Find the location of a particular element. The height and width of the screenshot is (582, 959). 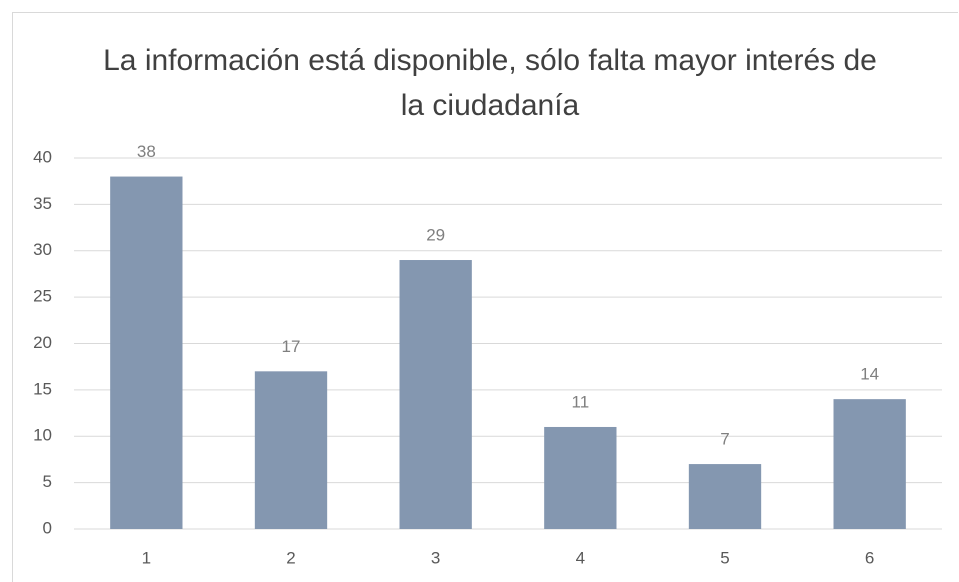

y-tick-label: 35 is located at coordinates (42, 203).